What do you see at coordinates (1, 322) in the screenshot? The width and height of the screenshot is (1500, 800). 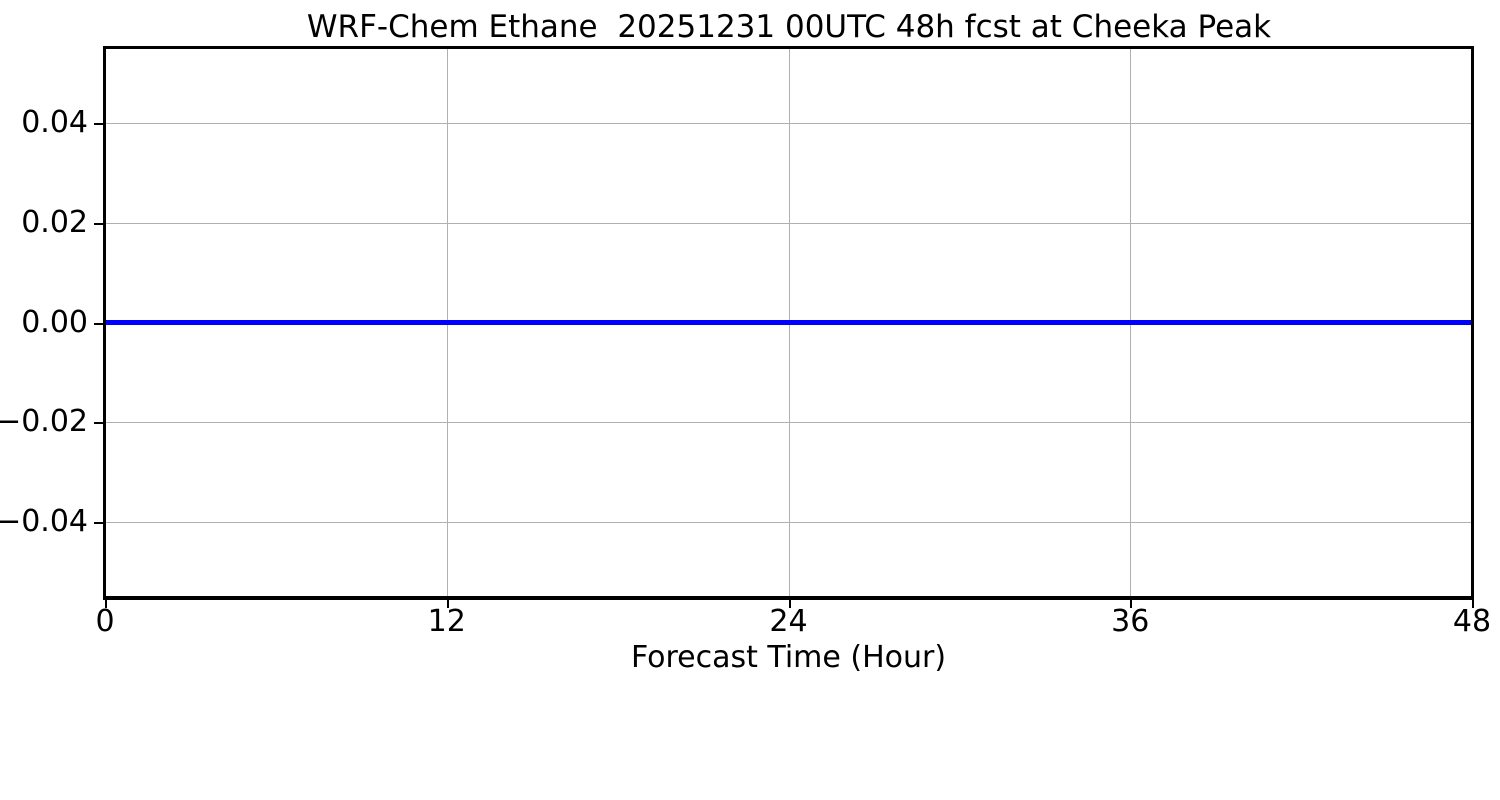 I see `y-axis-title-clip` at bounding box center [1, 322].